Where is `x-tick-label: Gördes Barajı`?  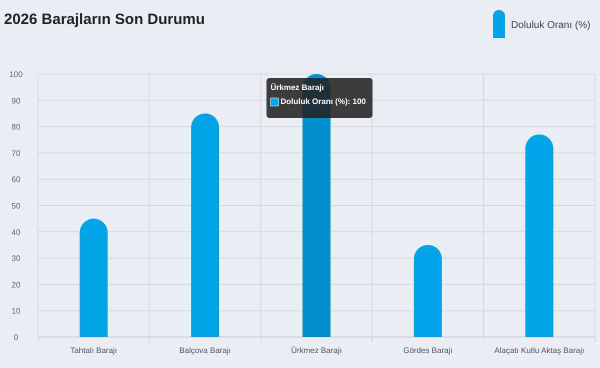
x-tick-label: Gördes Barajı is located at coordinates (428, 350).